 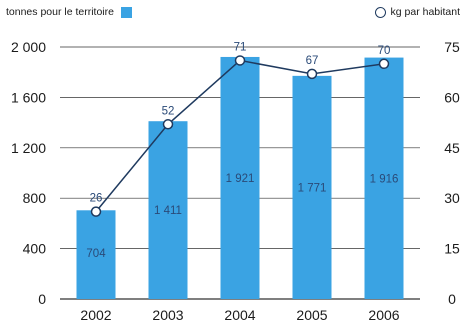 I want to click on y-right-tick-label: 75, so click(x=452, y=47).